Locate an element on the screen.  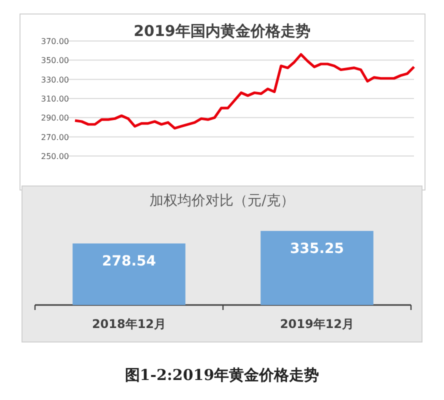
y-tick-label: 270.00 is located at coordinates (55, 137).